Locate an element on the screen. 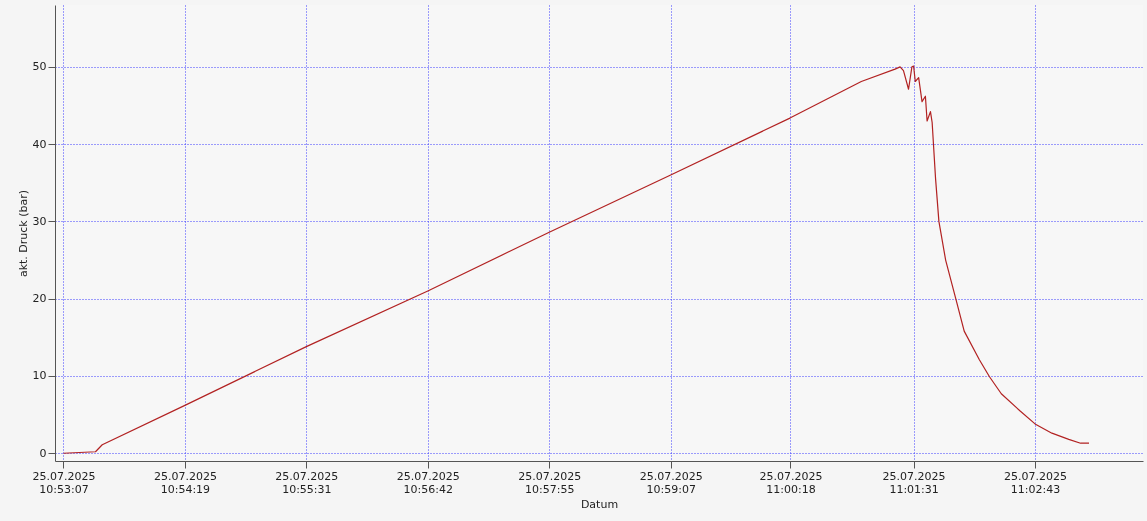 The height and width of the screenshot is (521, 1147). x-tick-label: 25.07.2025 11:02:43 is located at coordinates (1036, 482).